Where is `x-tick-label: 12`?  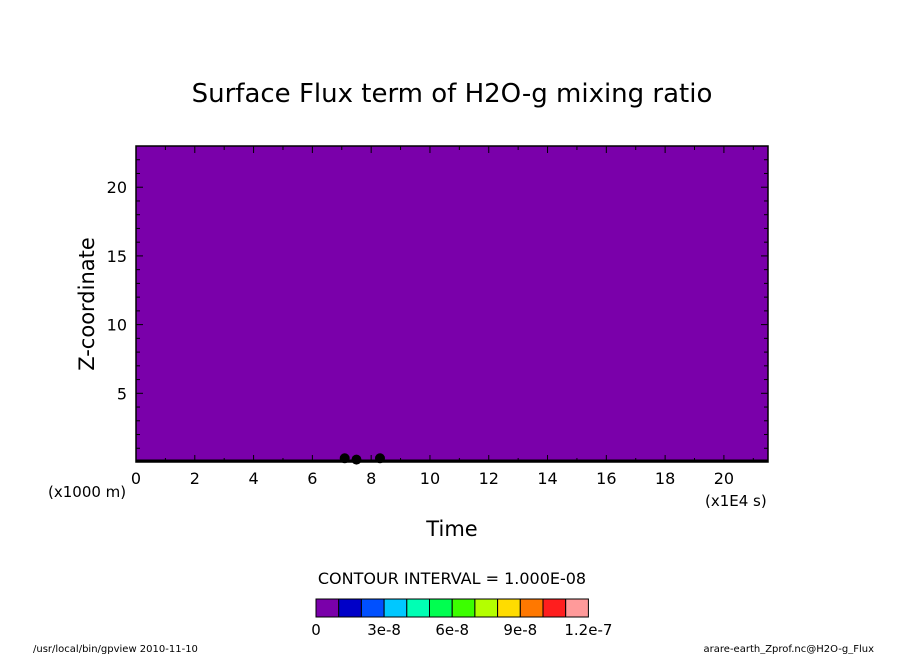 x-tick-label: 12 is located at coordinates (489, 478).